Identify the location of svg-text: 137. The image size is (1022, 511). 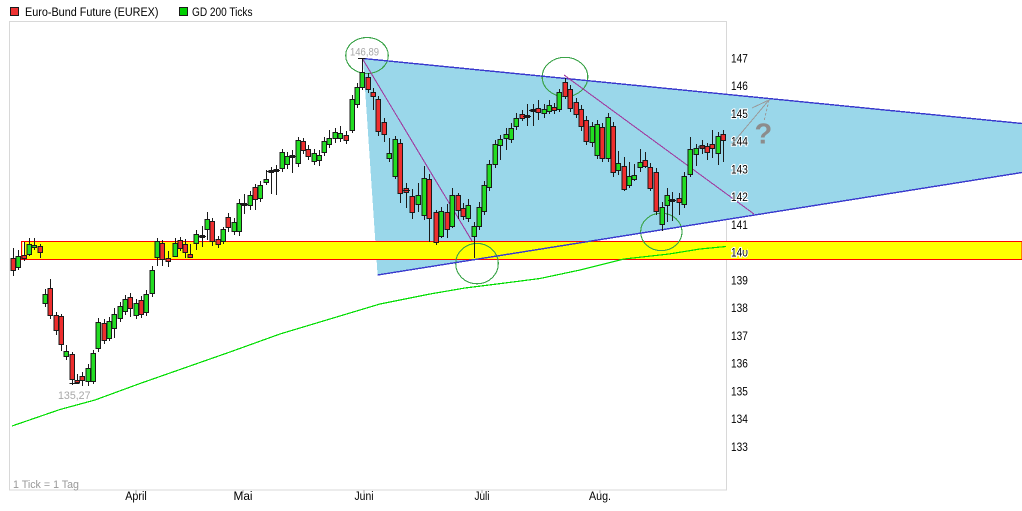
(739, 336).